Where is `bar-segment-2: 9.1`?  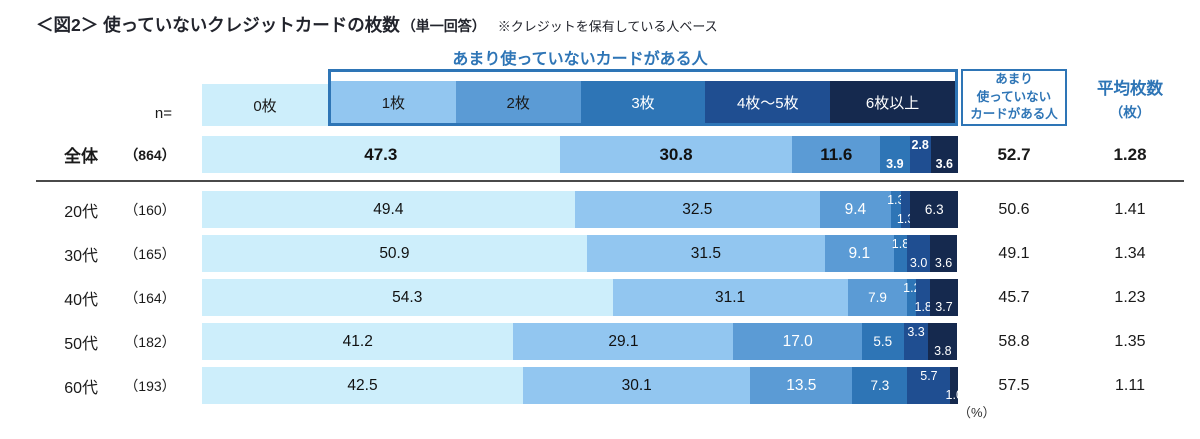
bar-segment-2: 9.1 is located at coordinates (859, 253).